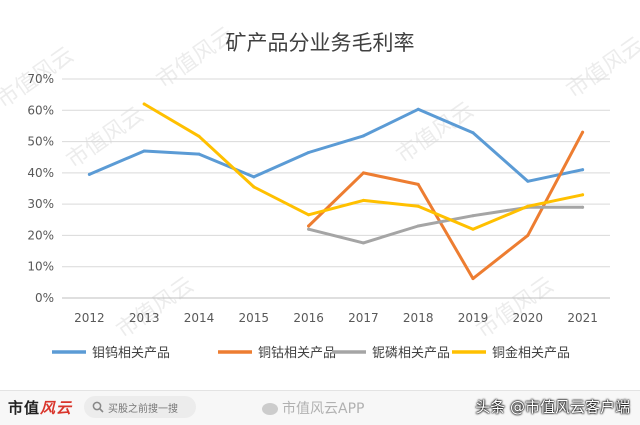  I want to click on y-tick-label: 60%, so click(40, 110).